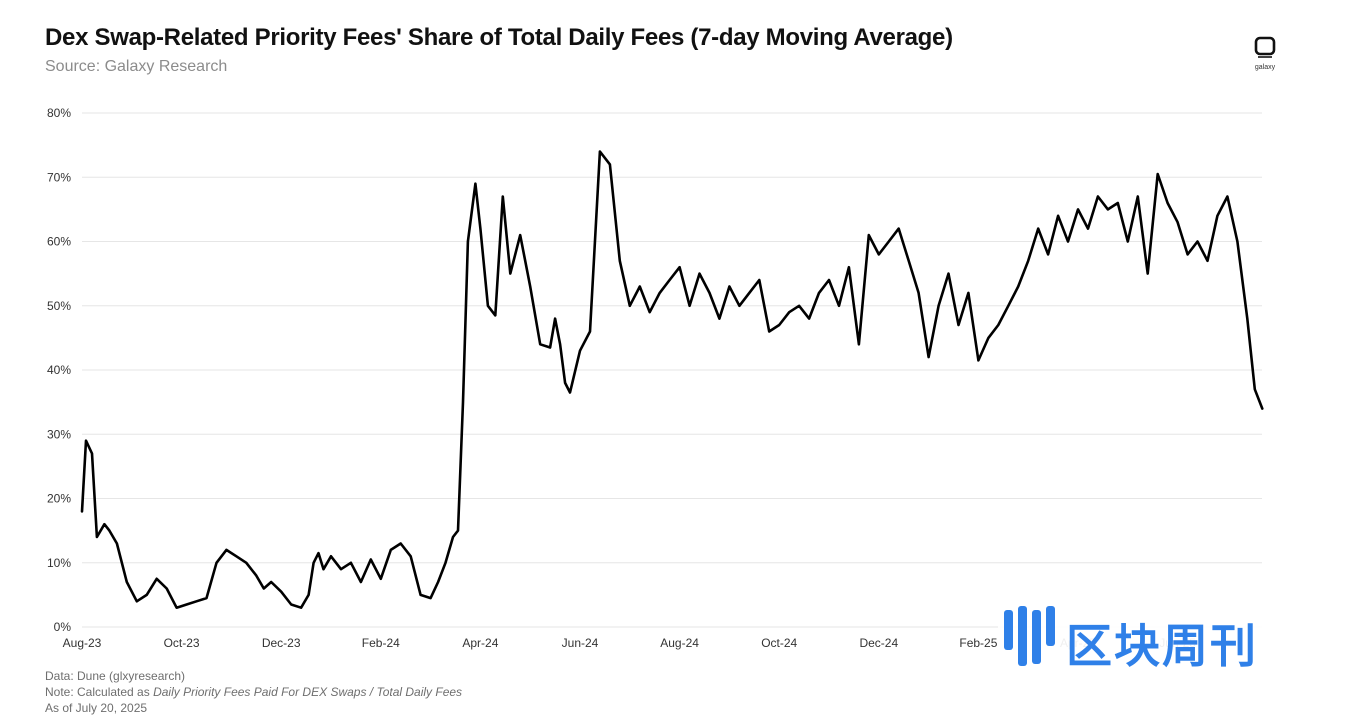  What do you see at coordinates (59, 434) in the screenshot?
I see `y-tick-label: 30%` at bounding box center [59, 434].